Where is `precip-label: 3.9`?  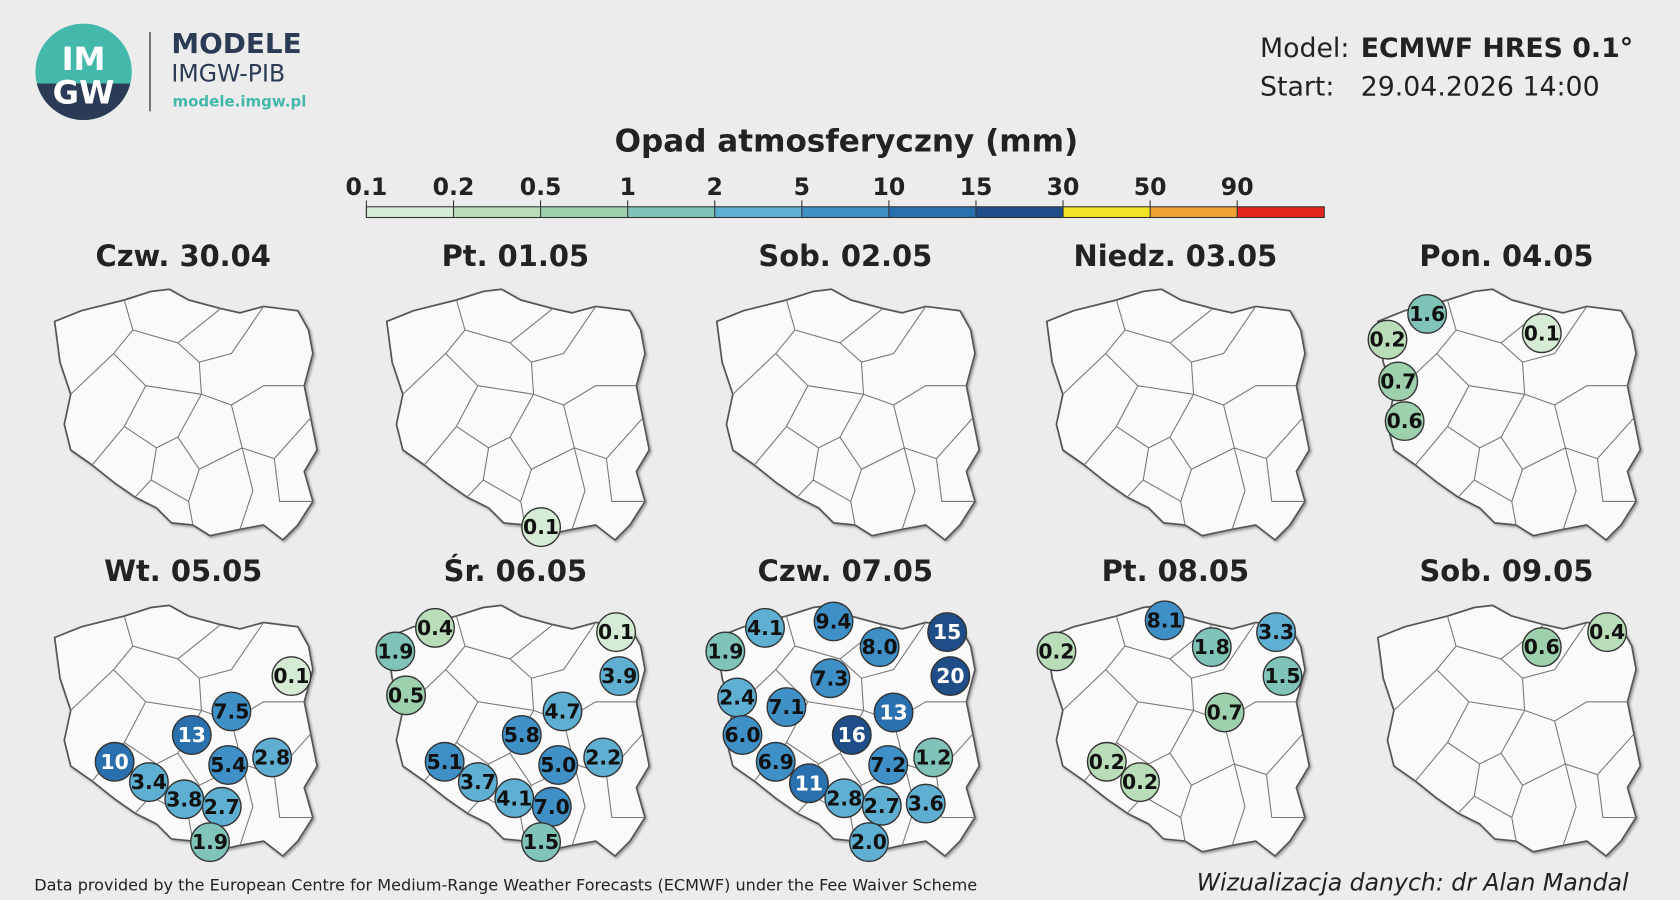
precip-label: 3.9 is located at coordinates (619, 676).